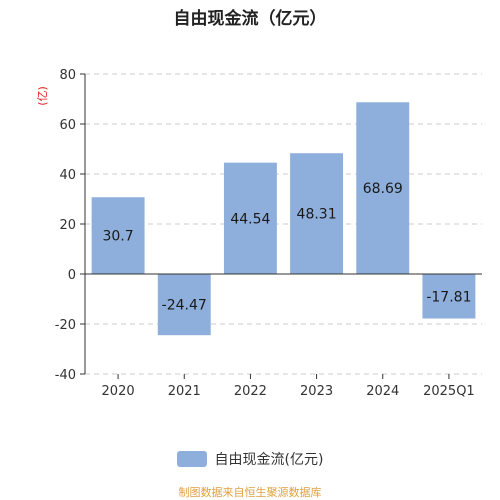 This screenshot has width=500, height=500. Describe the element at coordinates (250, 391) in the screenshot. I see `x-tick-label: 2022` at that location.